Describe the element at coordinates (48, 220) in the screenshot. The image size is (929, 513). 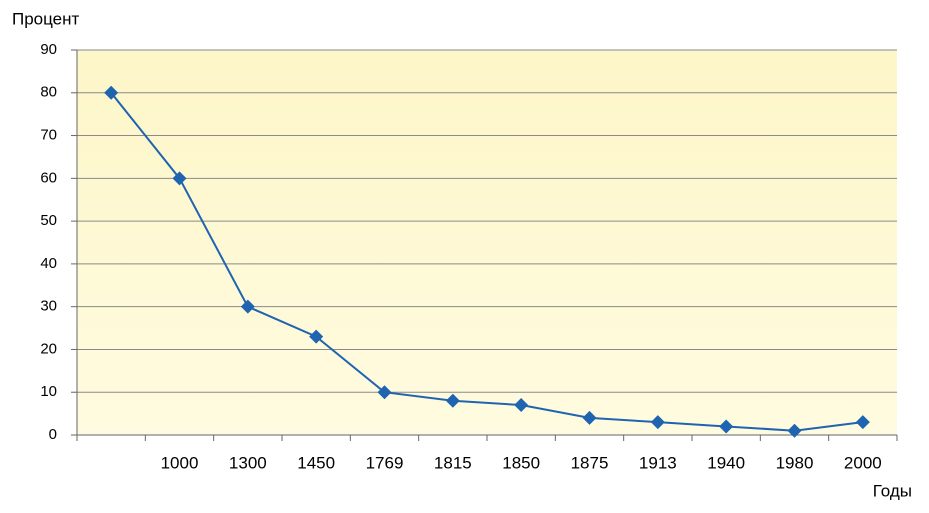
I see `y-tick-label: 50` at that location.